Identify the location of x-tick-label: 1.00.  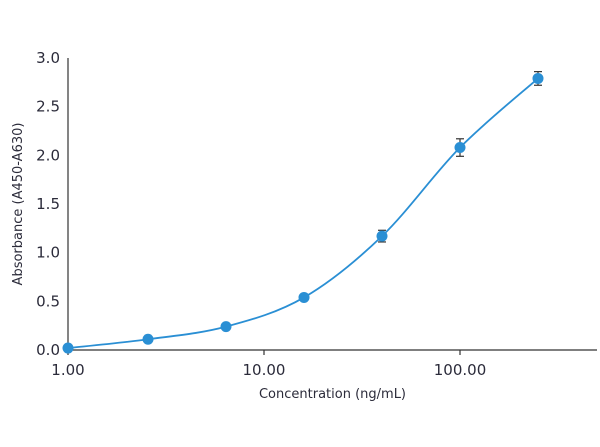
(67, 370).